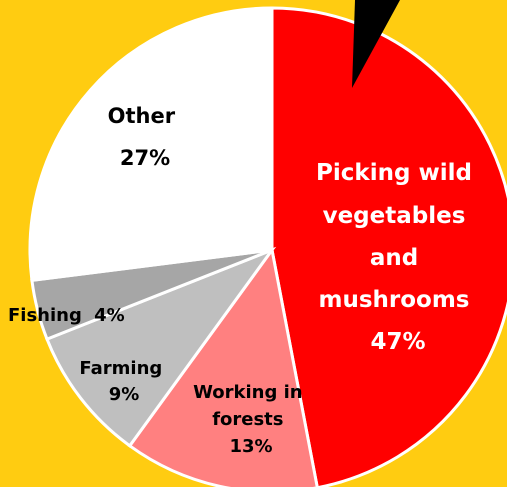 This screenshot has height=487, width=507. I want to click on slice-pct-fishing: 4%, so click(109, 315).